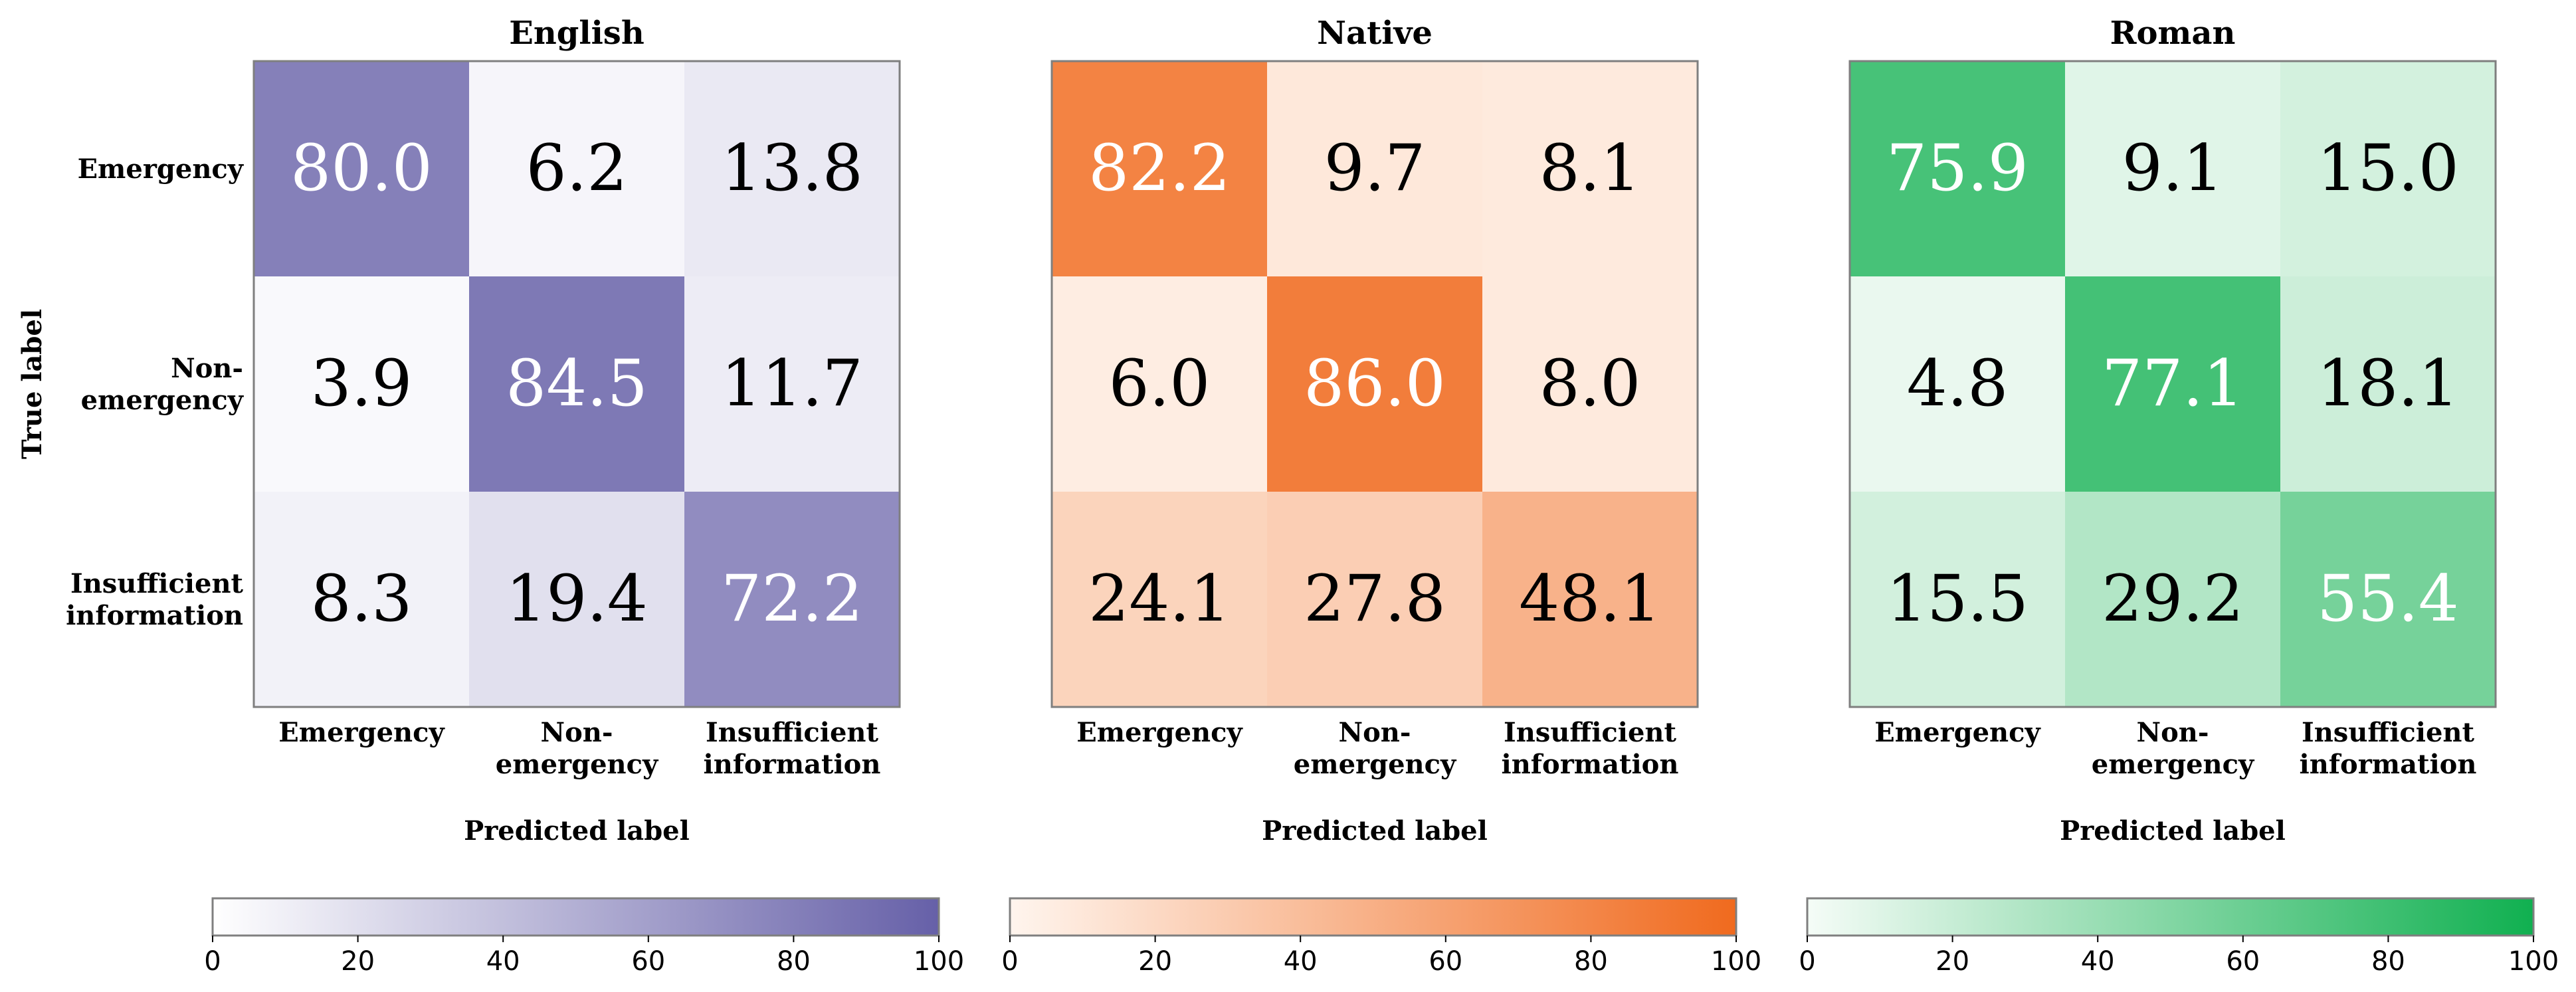  I want to click on cell-value-label: 55.4, so click(2388, 598).